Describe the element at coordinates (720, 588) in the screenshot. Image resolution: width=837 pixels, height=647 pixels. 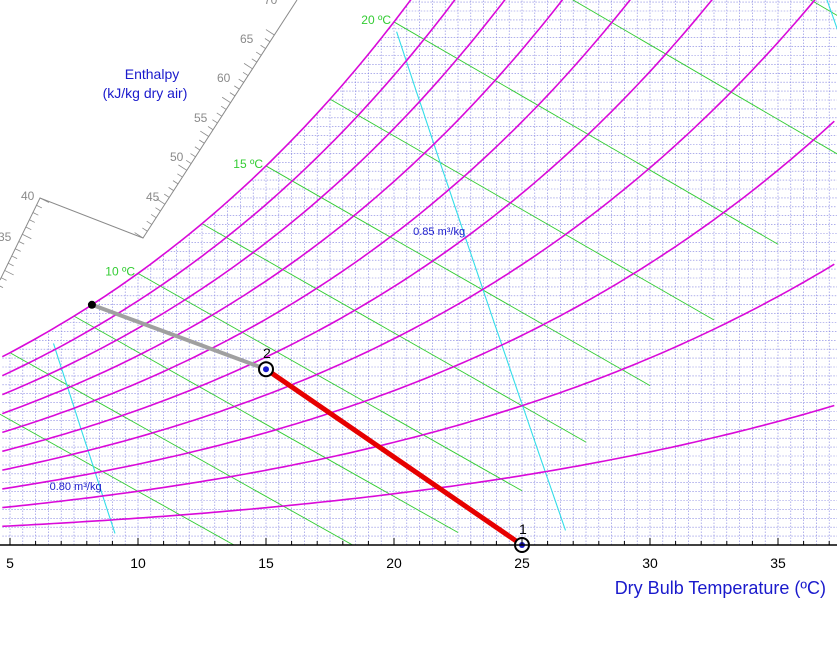
I see `x-axis-title: Dry Bulb Temperature (ºC)` at that location.